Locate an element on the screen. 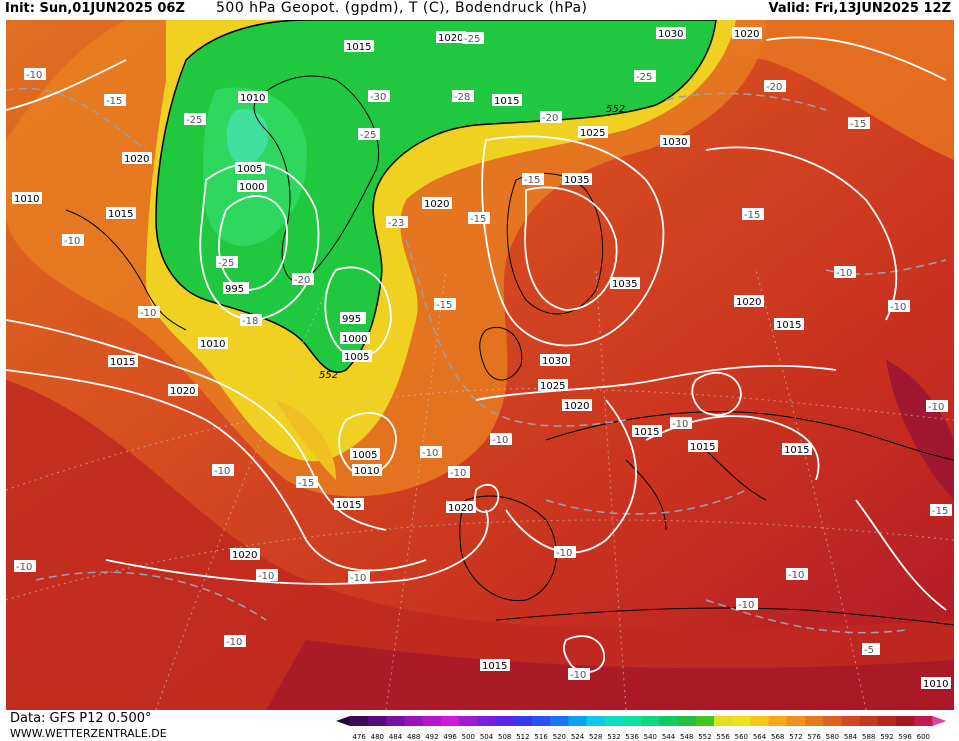 The height and width of the screenshot is (741, 959). svg-text: -25 is located at coordinates (644, 77).